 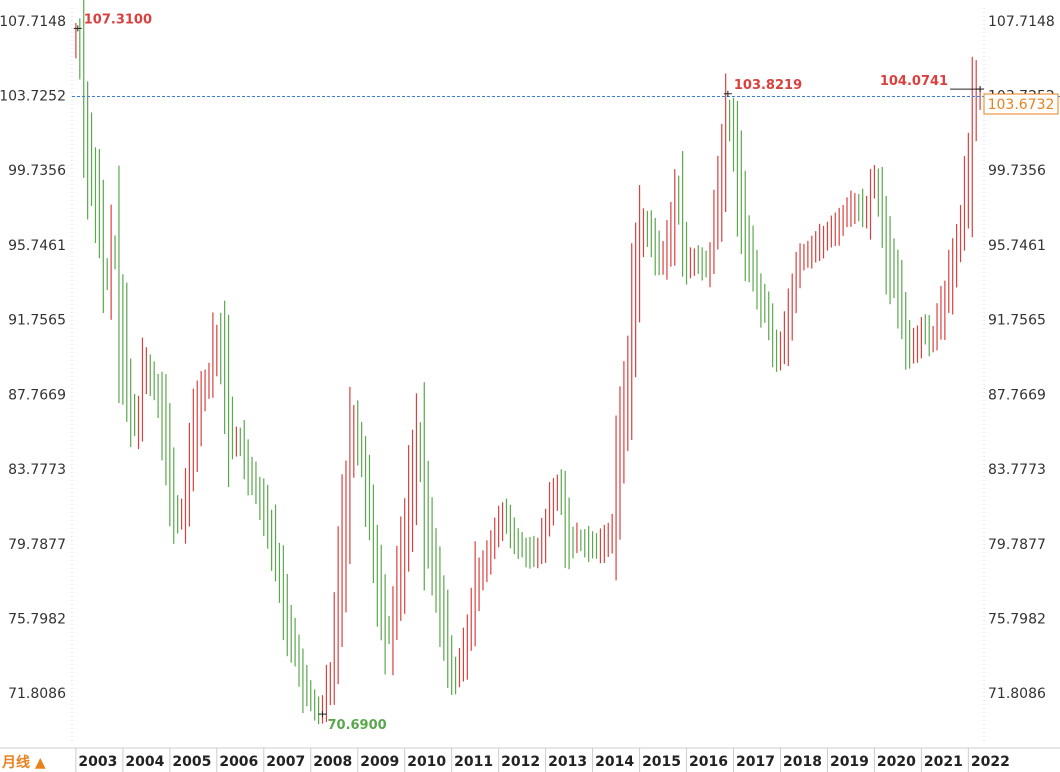 I want to click on y-tick-right: 91.7565, so click(x=1017, y=321).